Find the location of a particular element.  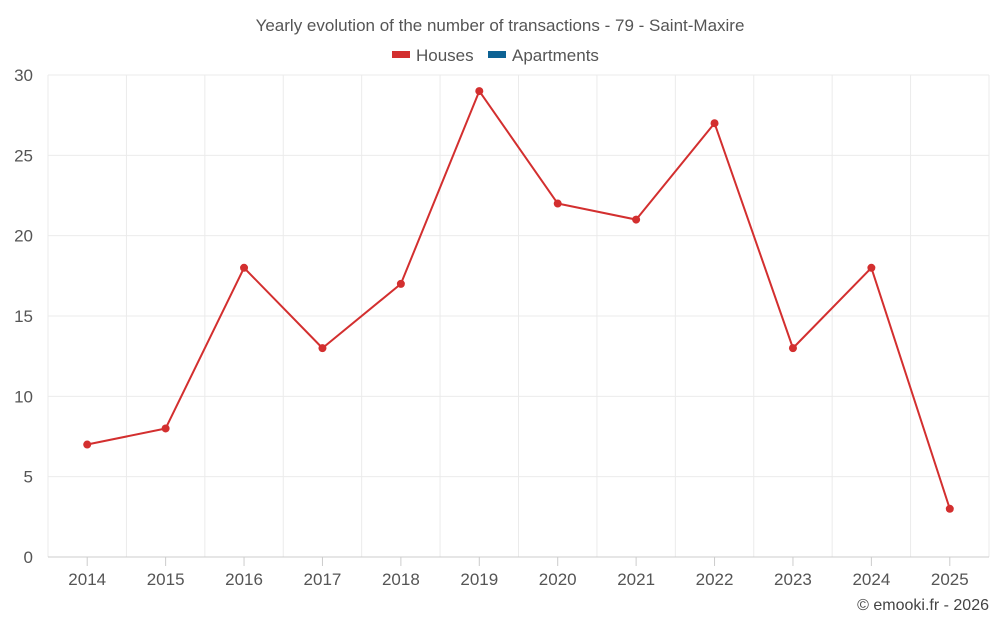

x-tick-label: 2024 is located at coordinates (871, 579).